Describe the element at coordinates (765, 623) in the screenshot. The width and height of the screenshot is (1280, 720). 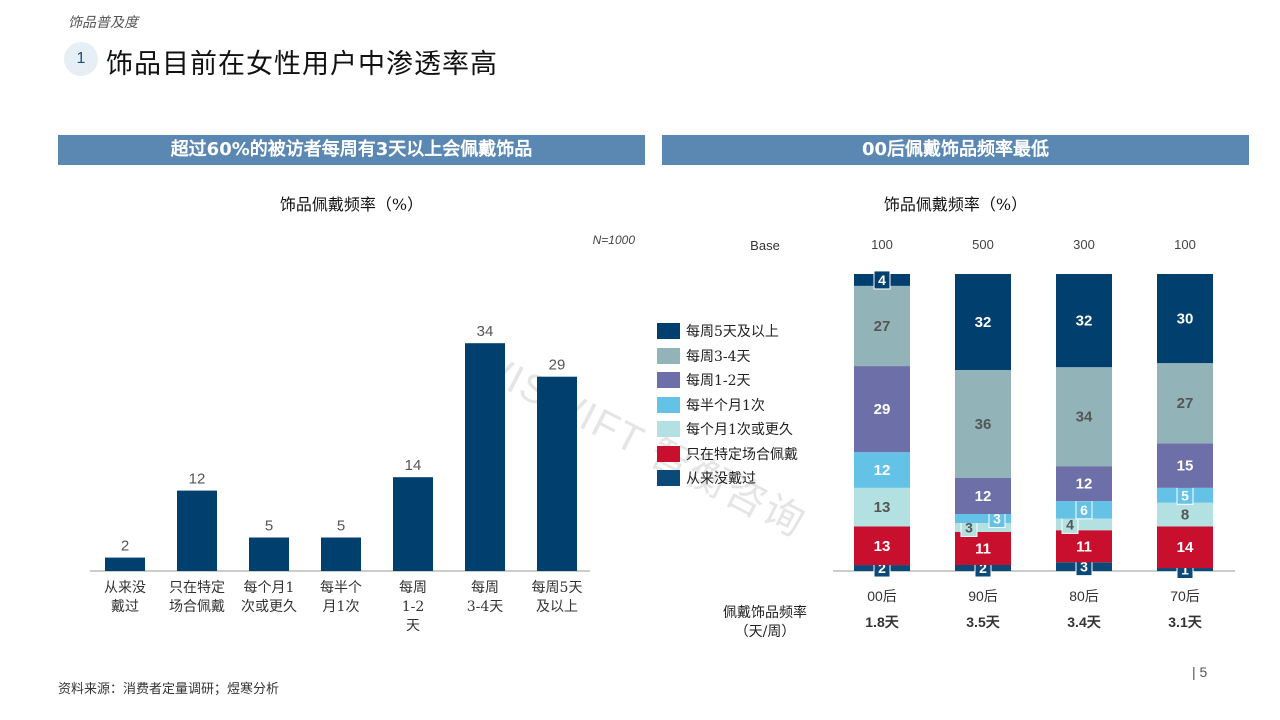
I see `frequency-row-label: 佩戴饰品频率 （天/周）` at that location.